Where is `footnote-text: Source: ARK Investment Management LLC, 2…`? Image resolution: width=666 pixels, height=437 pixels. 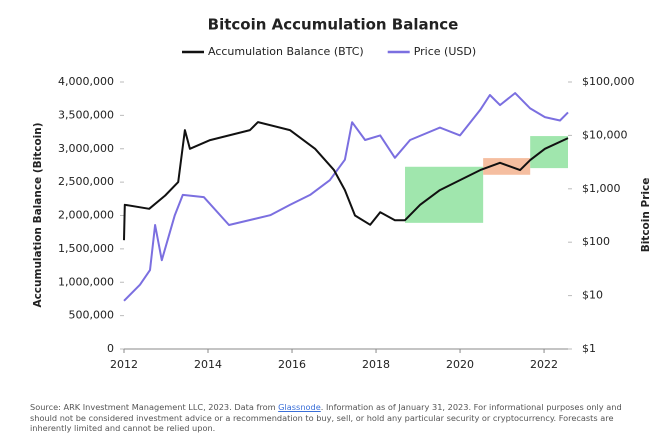 footnote-text: Source: ARK Investment Management LLC, 2… is located at coordinates (154, 407).